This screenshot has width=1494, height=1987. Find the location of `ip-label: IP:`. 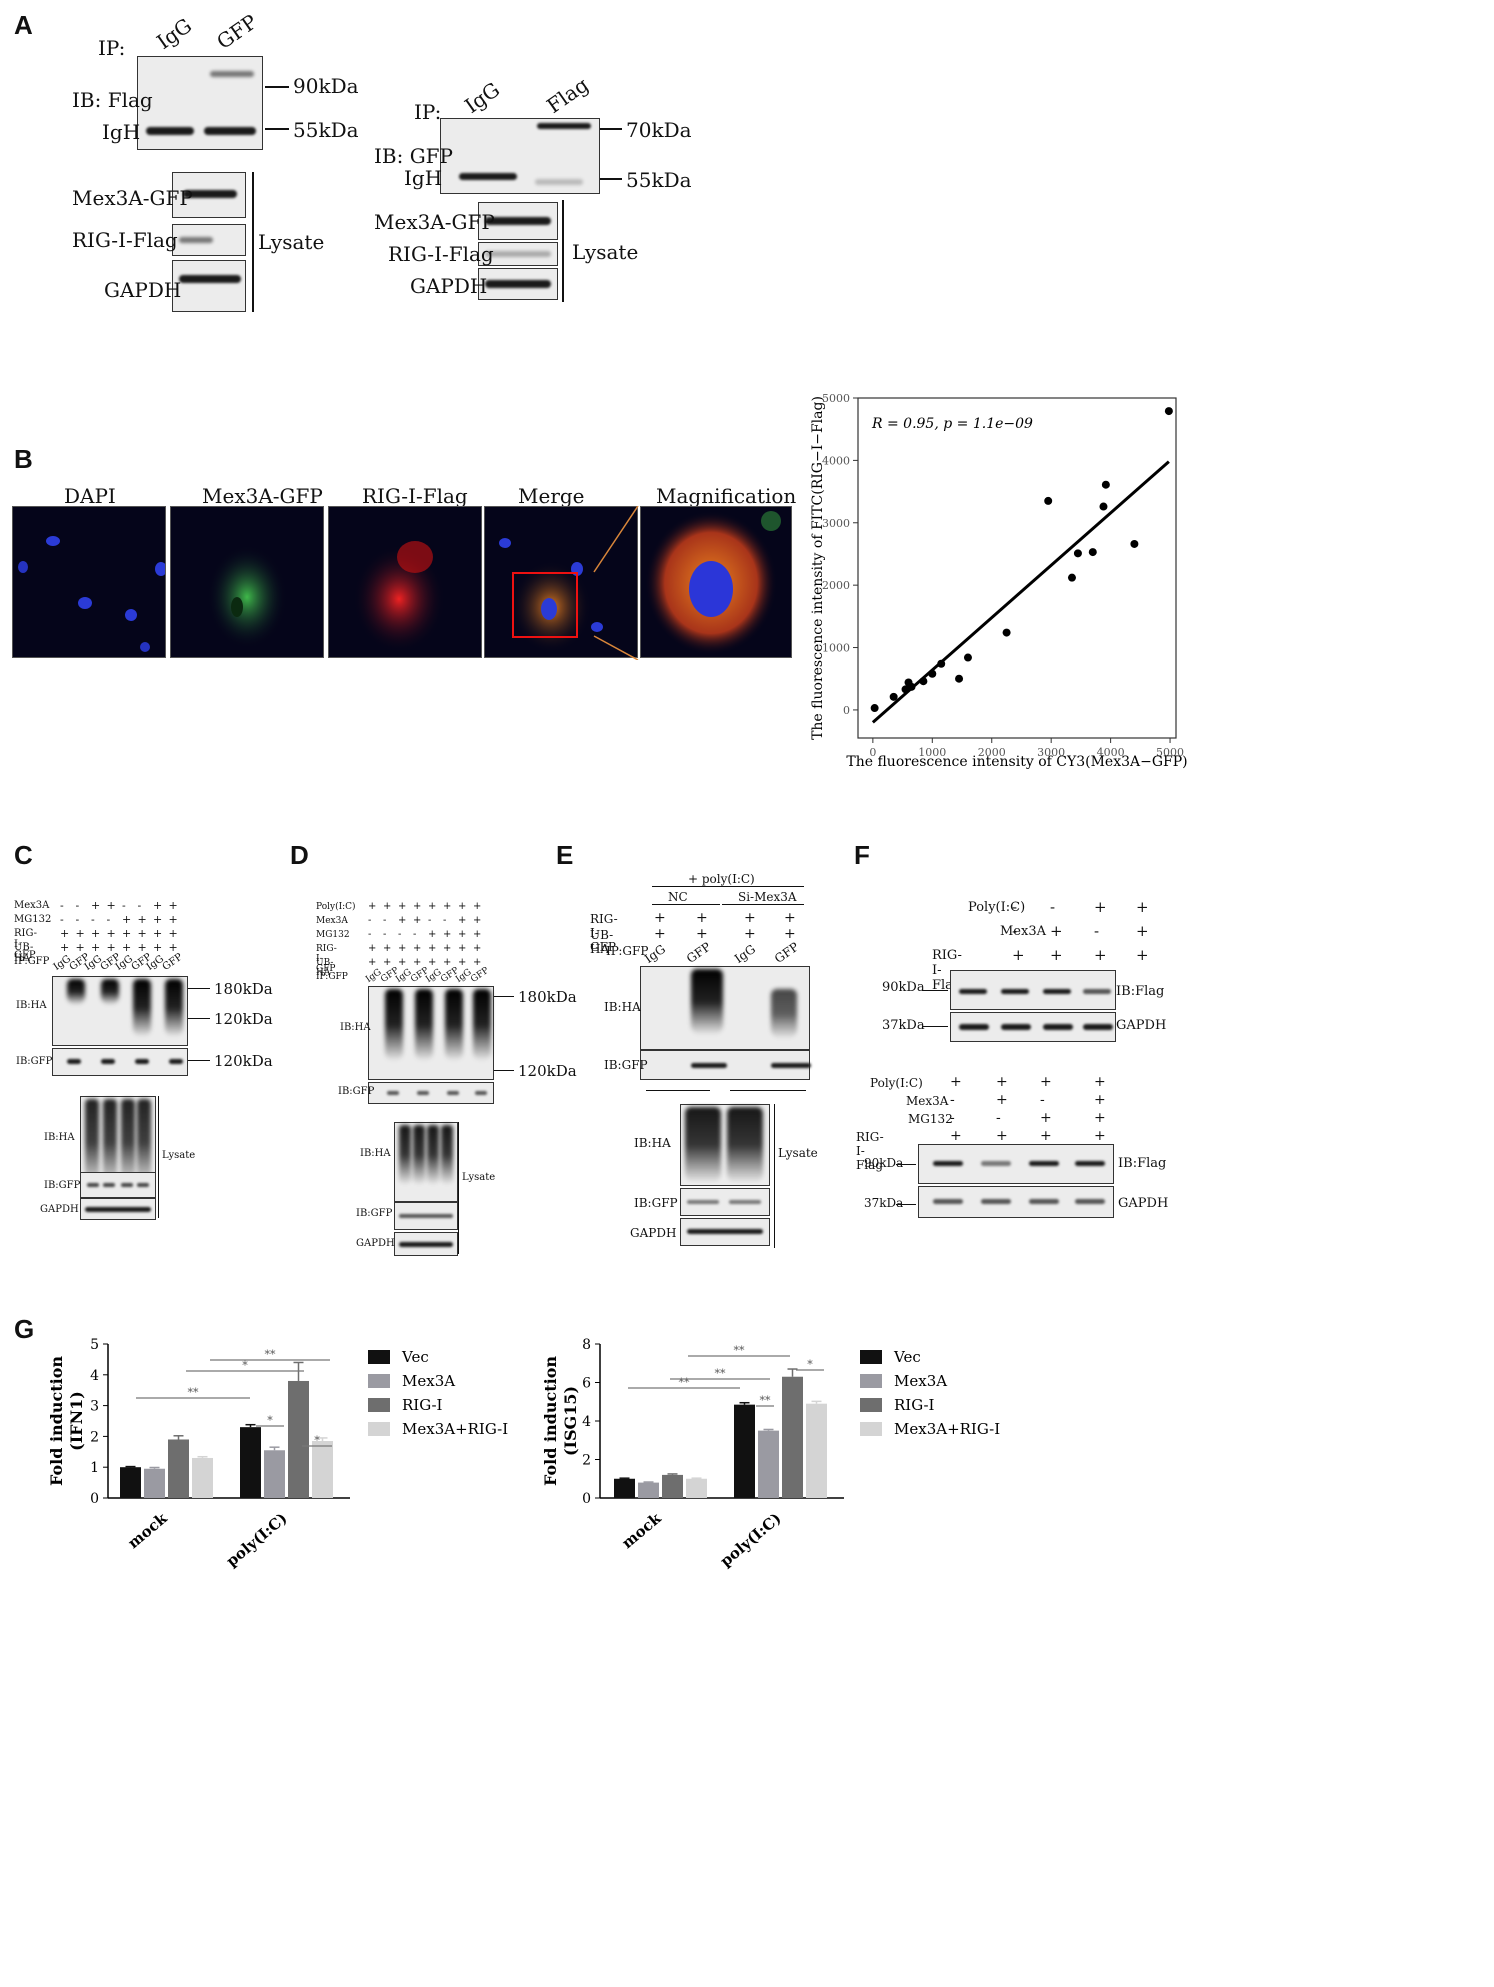

ip-label: IP: is located at coordinates (112, 48).